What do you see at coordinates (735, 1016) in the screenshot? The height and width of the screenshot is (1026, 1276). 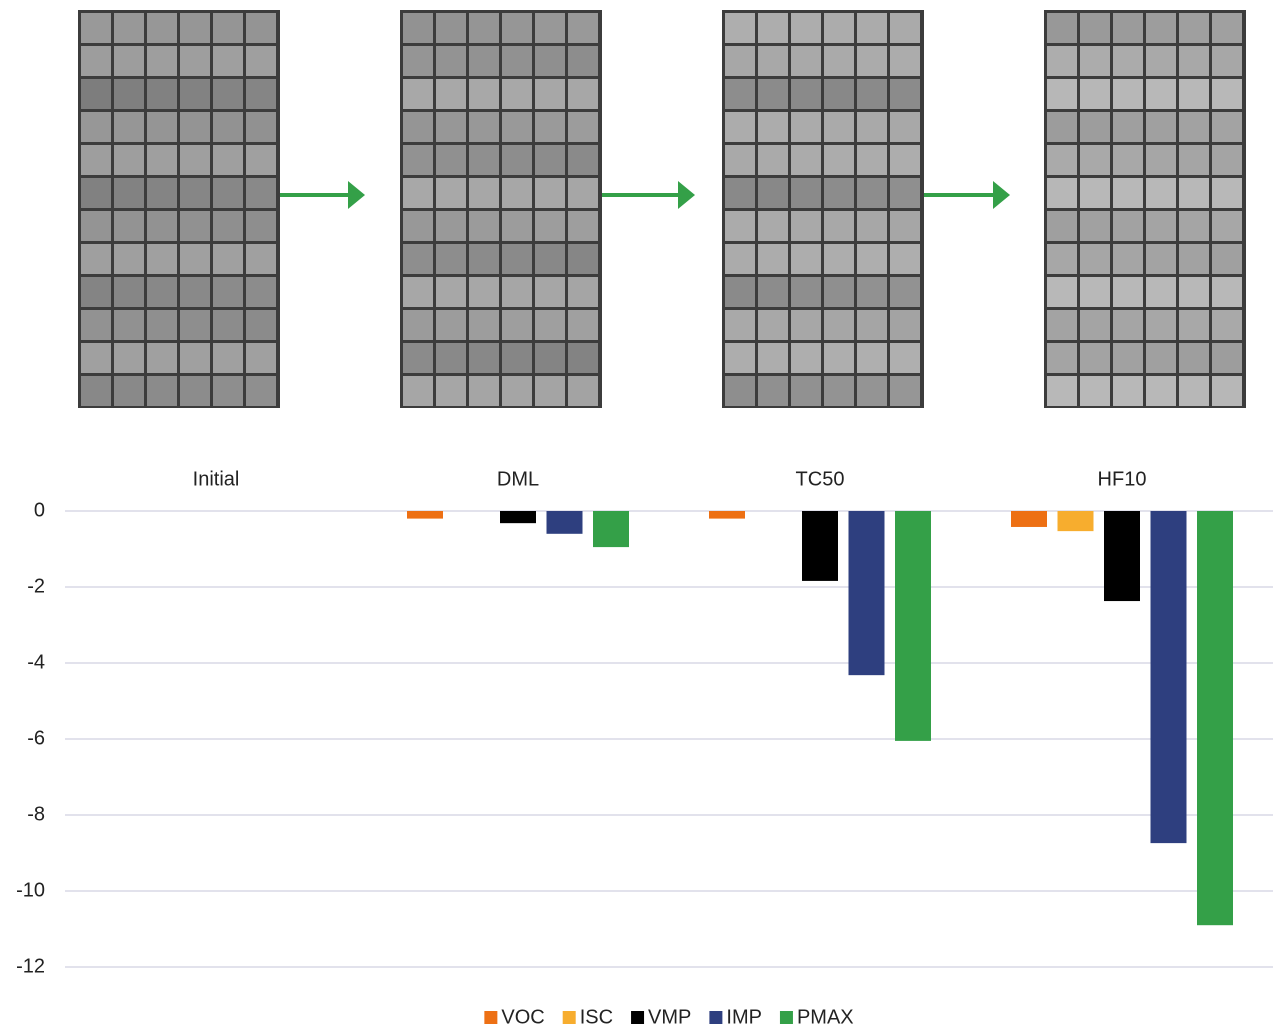 I see `legend-item: IMP` at bounding box center [735, 1016].